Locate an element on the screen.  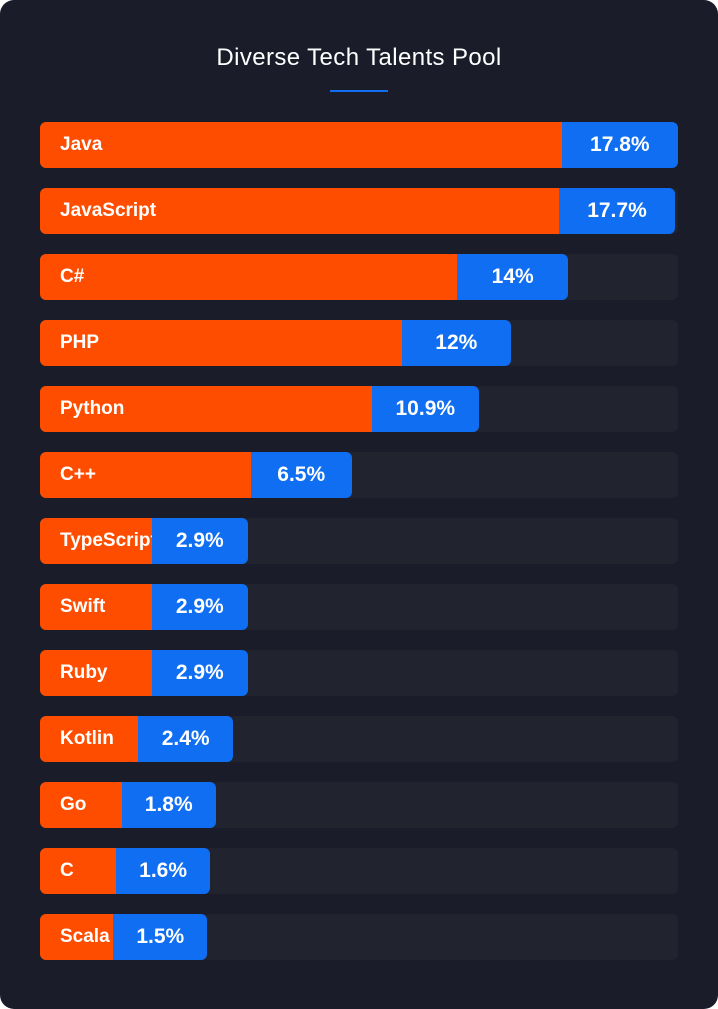
bar-value-label: 2.4% is located at coordinates (186, 739).